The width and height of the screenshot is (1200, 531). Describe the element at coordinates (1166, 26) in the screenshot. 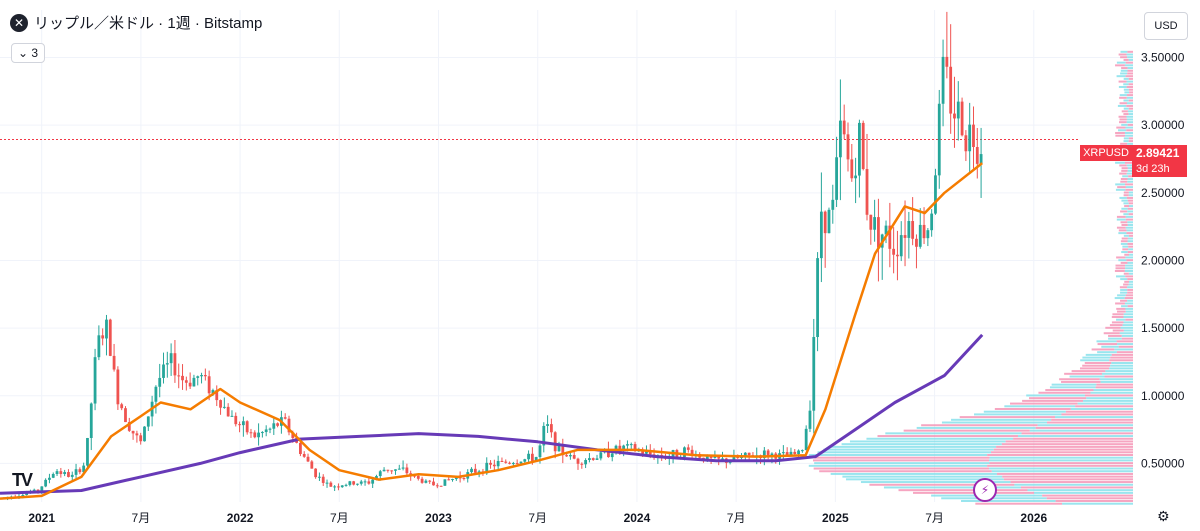

I see `currency-button: USD` at that location.